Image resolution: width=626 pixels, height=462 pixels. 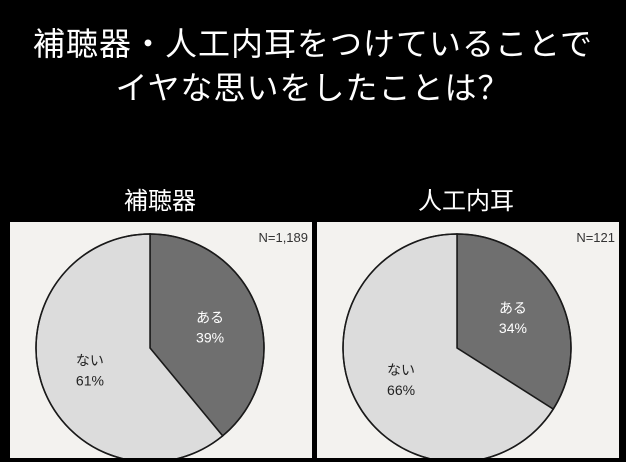 I want to click on title-line-2: イヤな思いをしたことは？, so click(x=313, y=88).